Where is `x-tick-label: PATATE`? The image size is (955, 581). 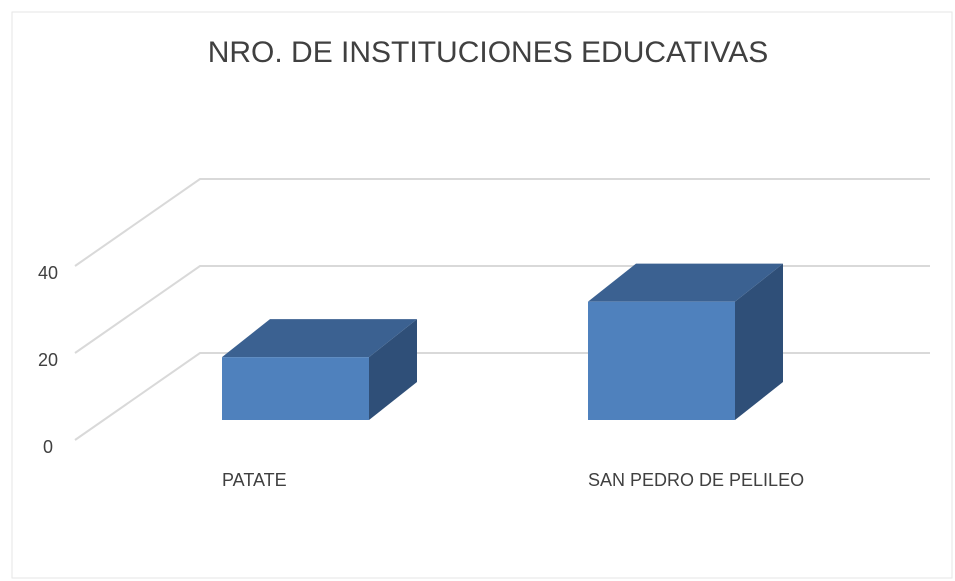 x-tick-label: PATATE is located at coordinates (254, 480).